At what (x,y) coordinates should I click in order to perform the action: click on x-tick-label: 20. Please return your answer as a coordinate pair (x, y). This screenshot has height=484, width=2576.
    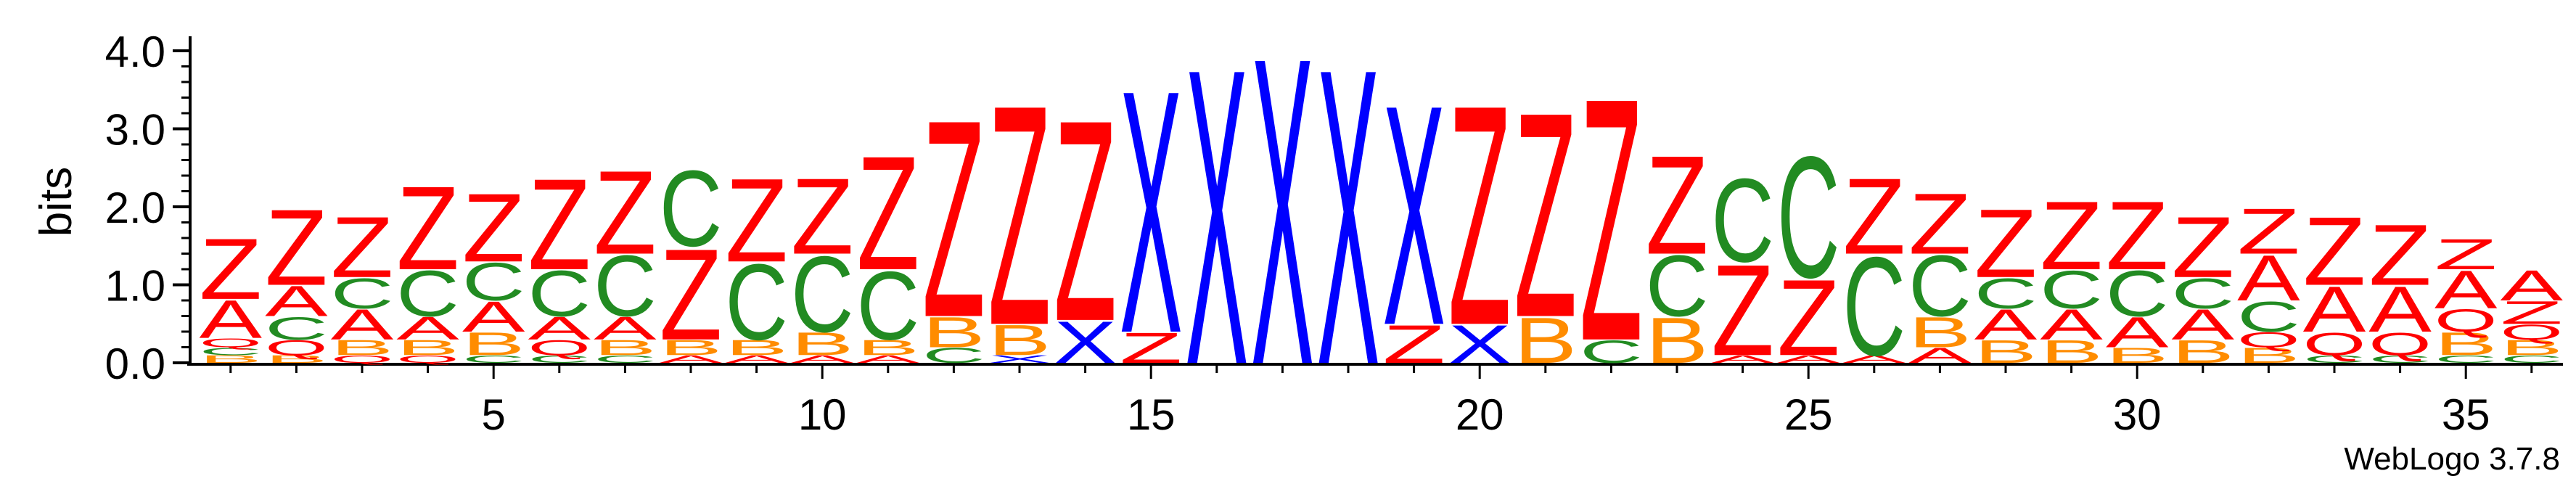
    Looking at the image, I should click on (1480, 414).